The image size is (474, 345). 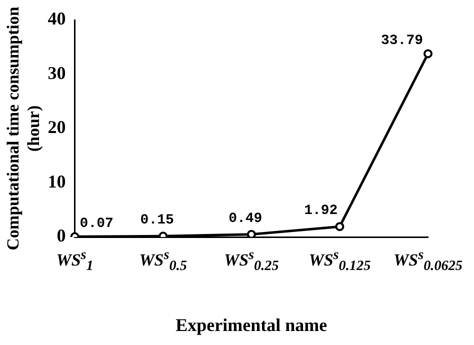 What do you see at coordinates (97, 224) in the screenshot?
I see `data-label: 0.07` at bounding box center [97, 224].